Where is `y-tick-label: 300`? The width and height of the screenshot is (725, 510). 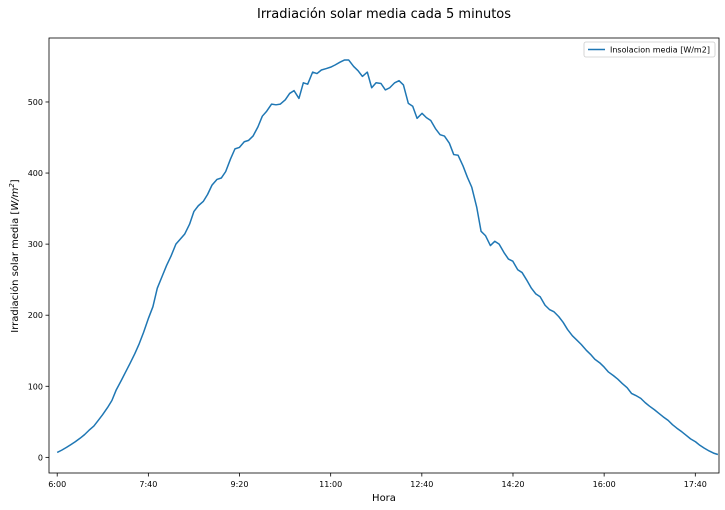
y-tick-label: 300 is located at coordinates (35, 244).